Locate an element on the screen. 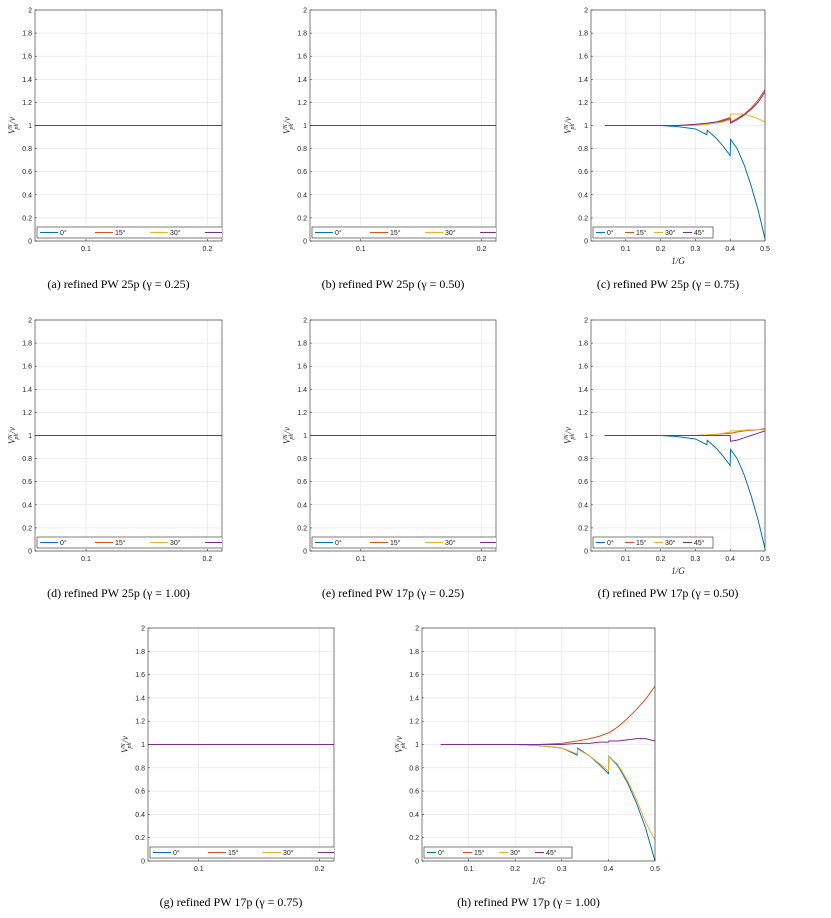  x-axis-label: 1/G is located at coordinates (539, 881).